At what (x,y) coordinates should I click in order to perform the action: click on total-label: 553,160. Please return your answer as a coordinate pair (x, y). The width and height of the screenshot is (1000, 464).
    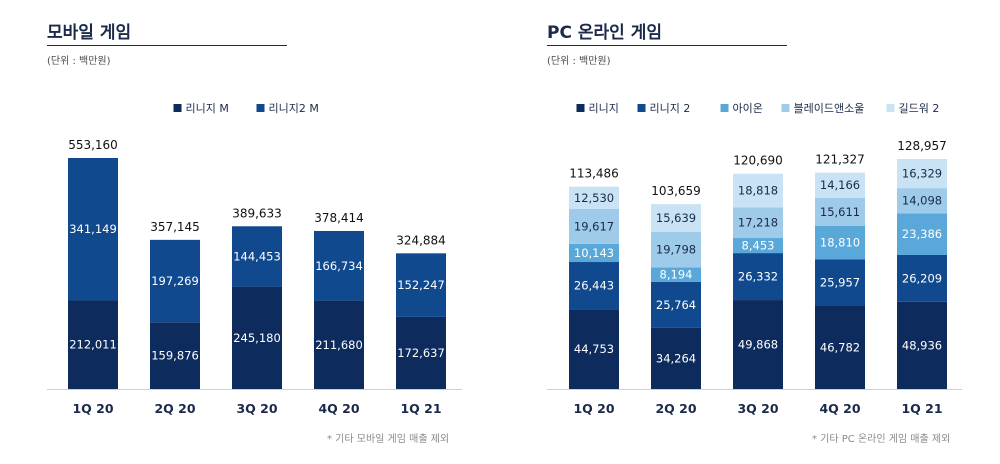
    Looking at the image, I should click on (93, 145).